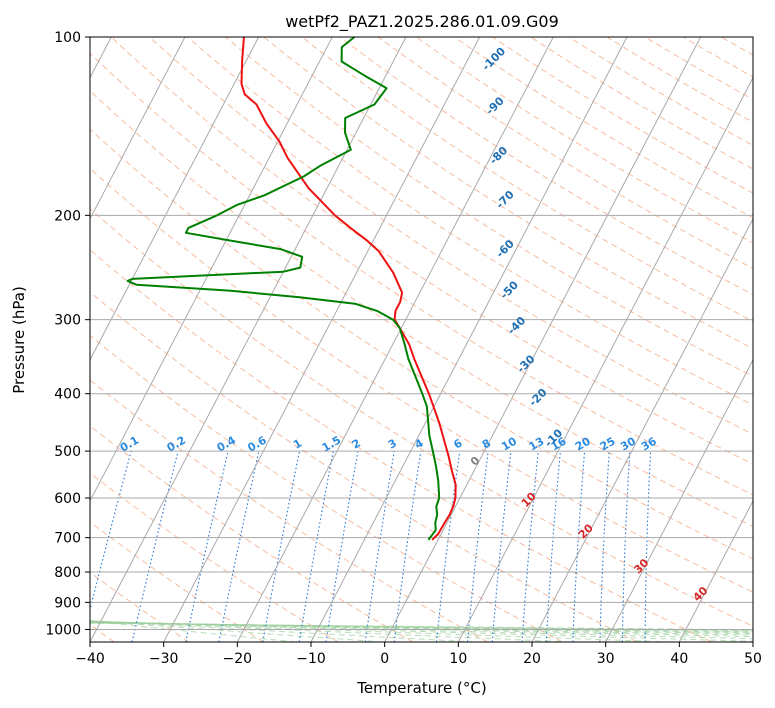 This screenshot has width=775, height=708. Describe the element at coordinates (63, 630) in the screenshot. I see `y-tick-label: 1000` at that location.